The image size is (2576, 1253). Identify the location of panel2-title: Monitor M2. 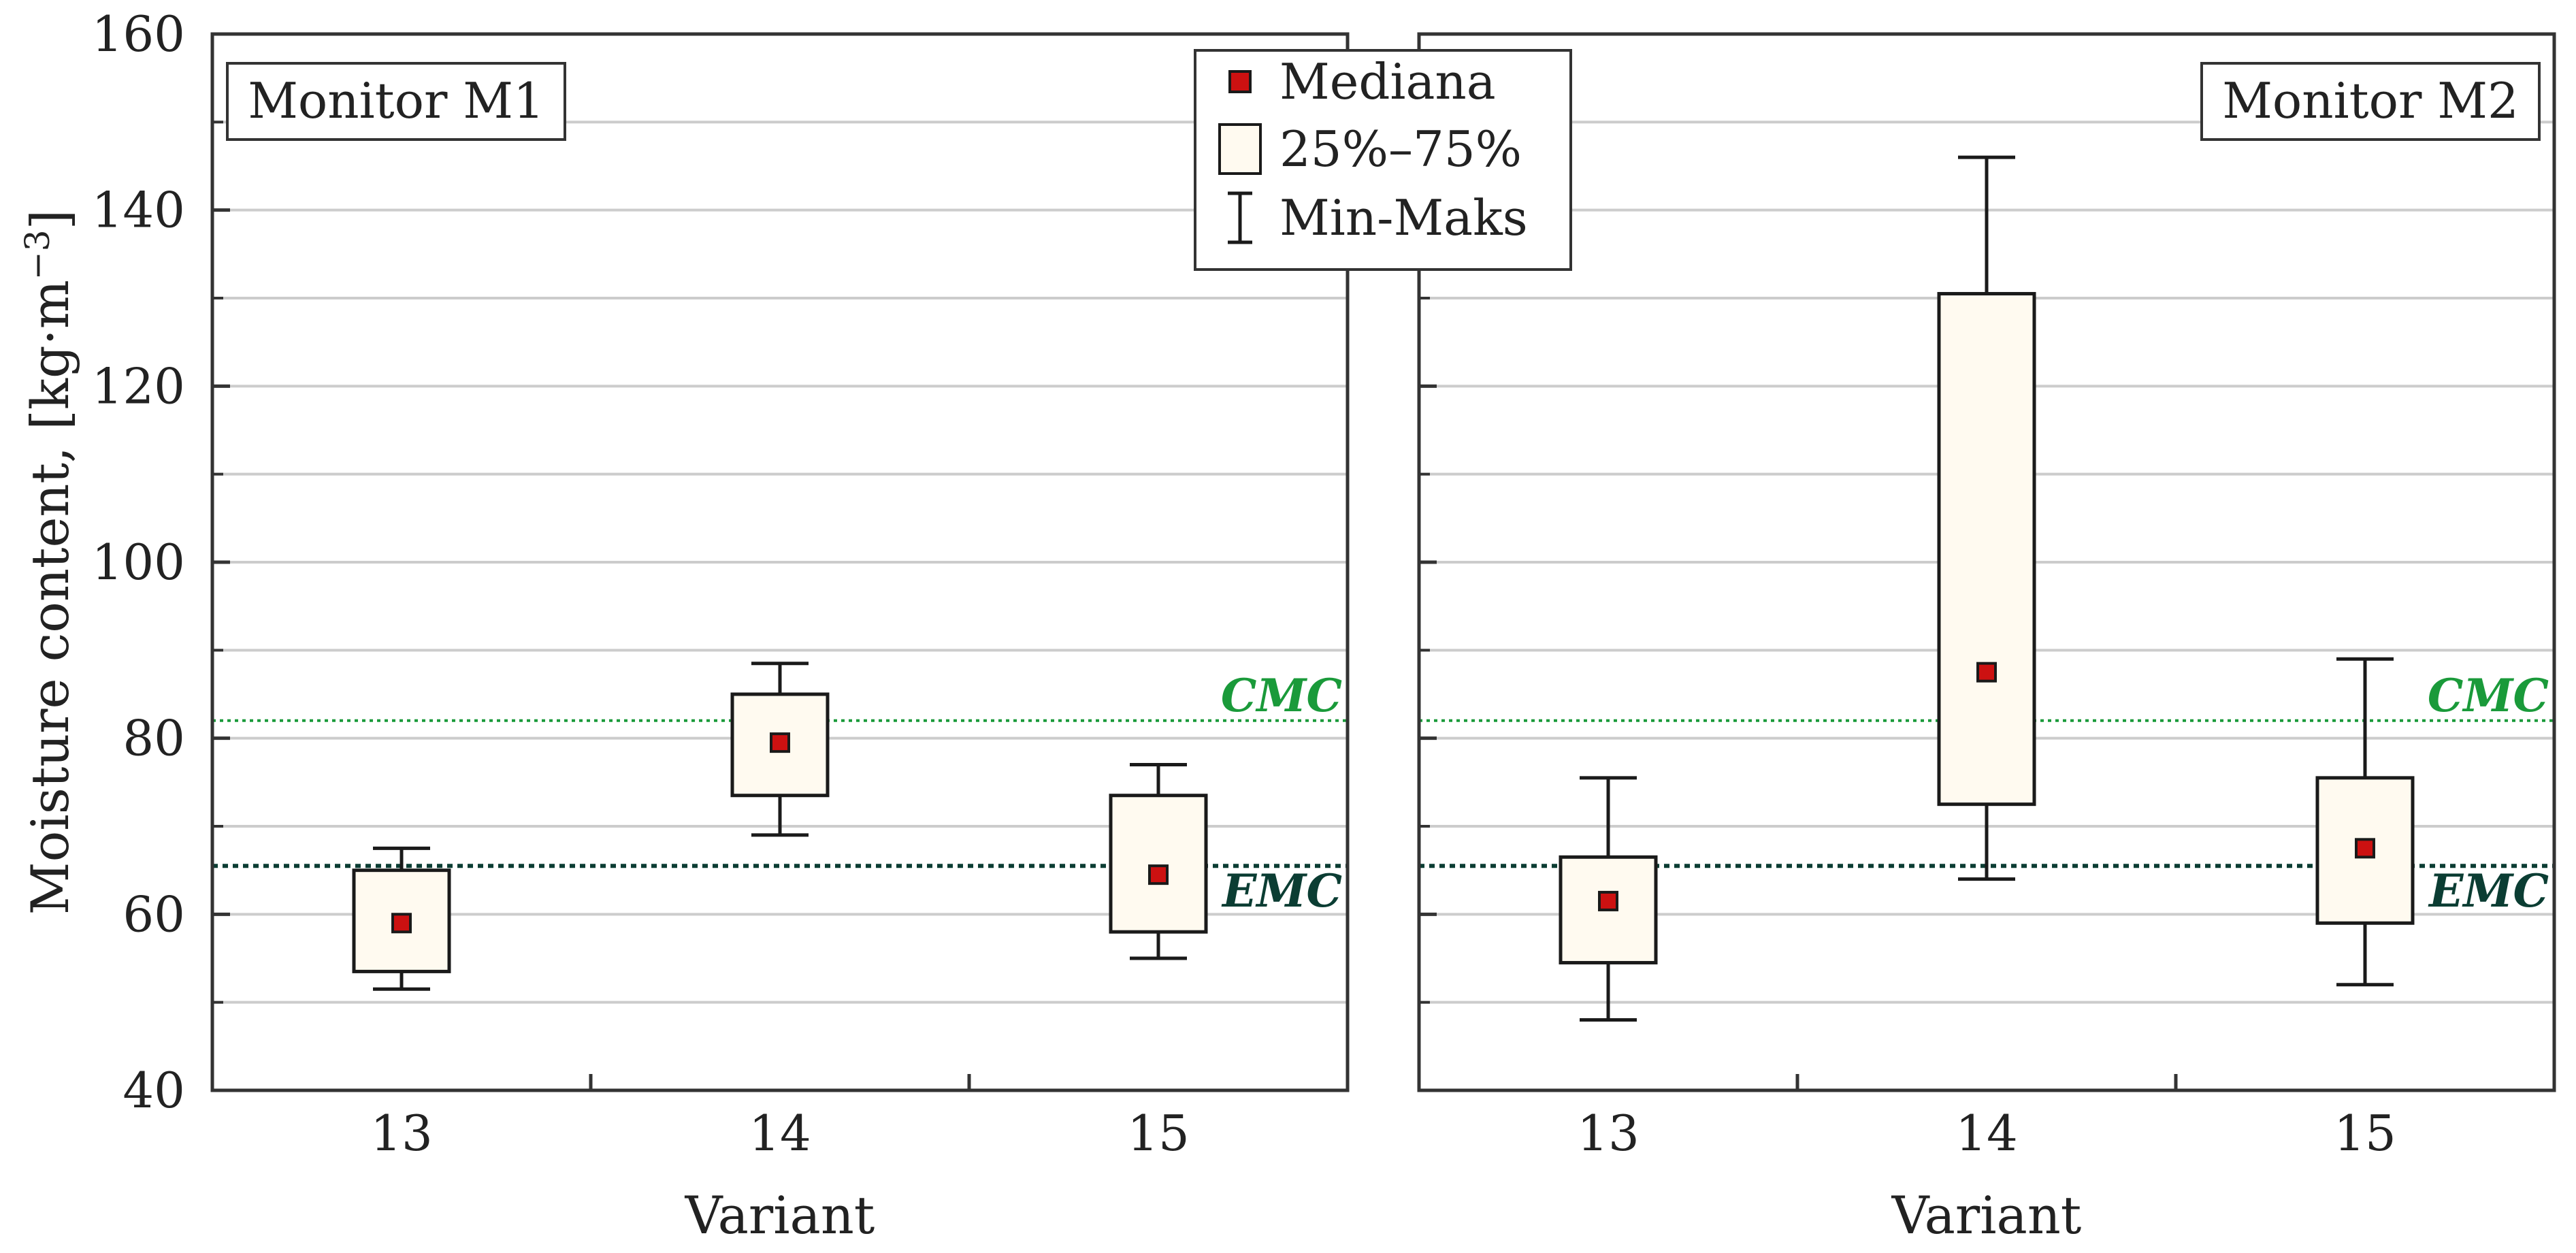
(2370, 100).